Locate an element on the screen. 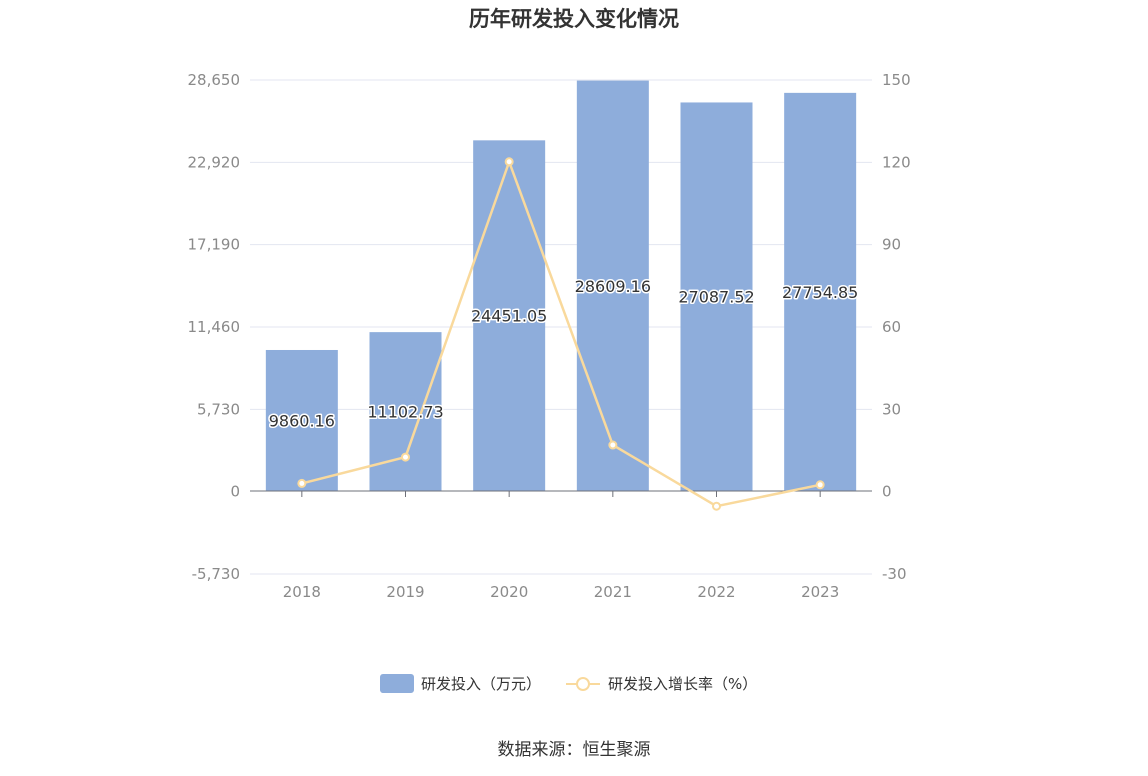 Image resolution: width=1148 pixels, height=776 pixels. y-left-tick-label: 11,460 is located at coordinates (214, 327).